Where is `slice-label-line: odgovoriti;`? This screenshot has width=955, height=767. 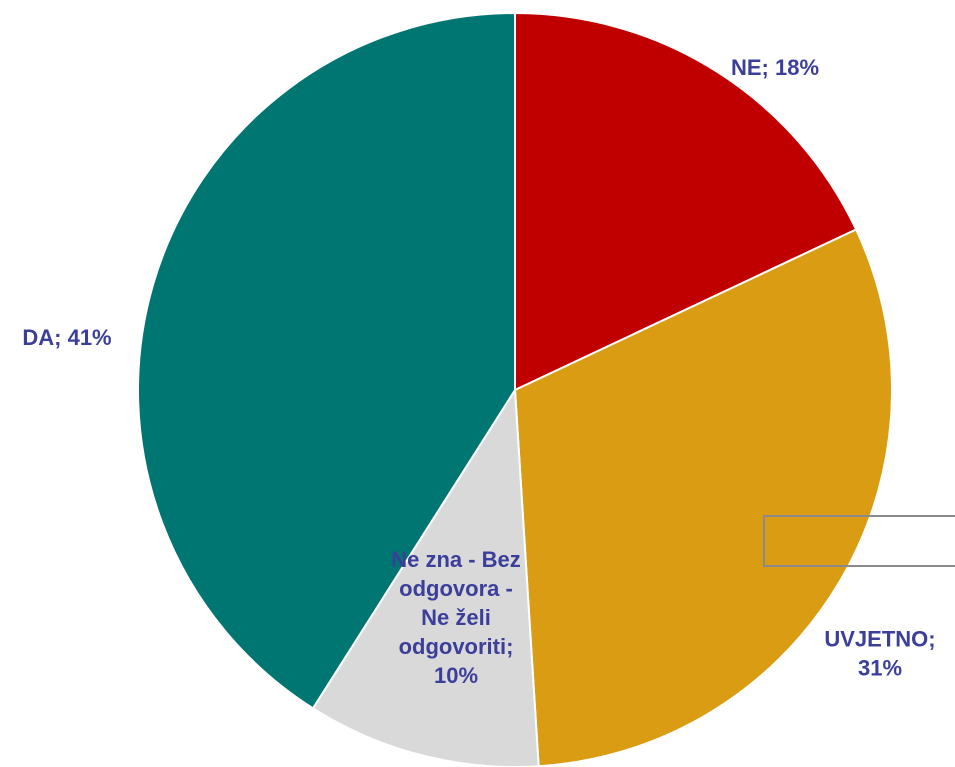 slice-label-line: odgovoriti; is located at coordinates (456, 646).